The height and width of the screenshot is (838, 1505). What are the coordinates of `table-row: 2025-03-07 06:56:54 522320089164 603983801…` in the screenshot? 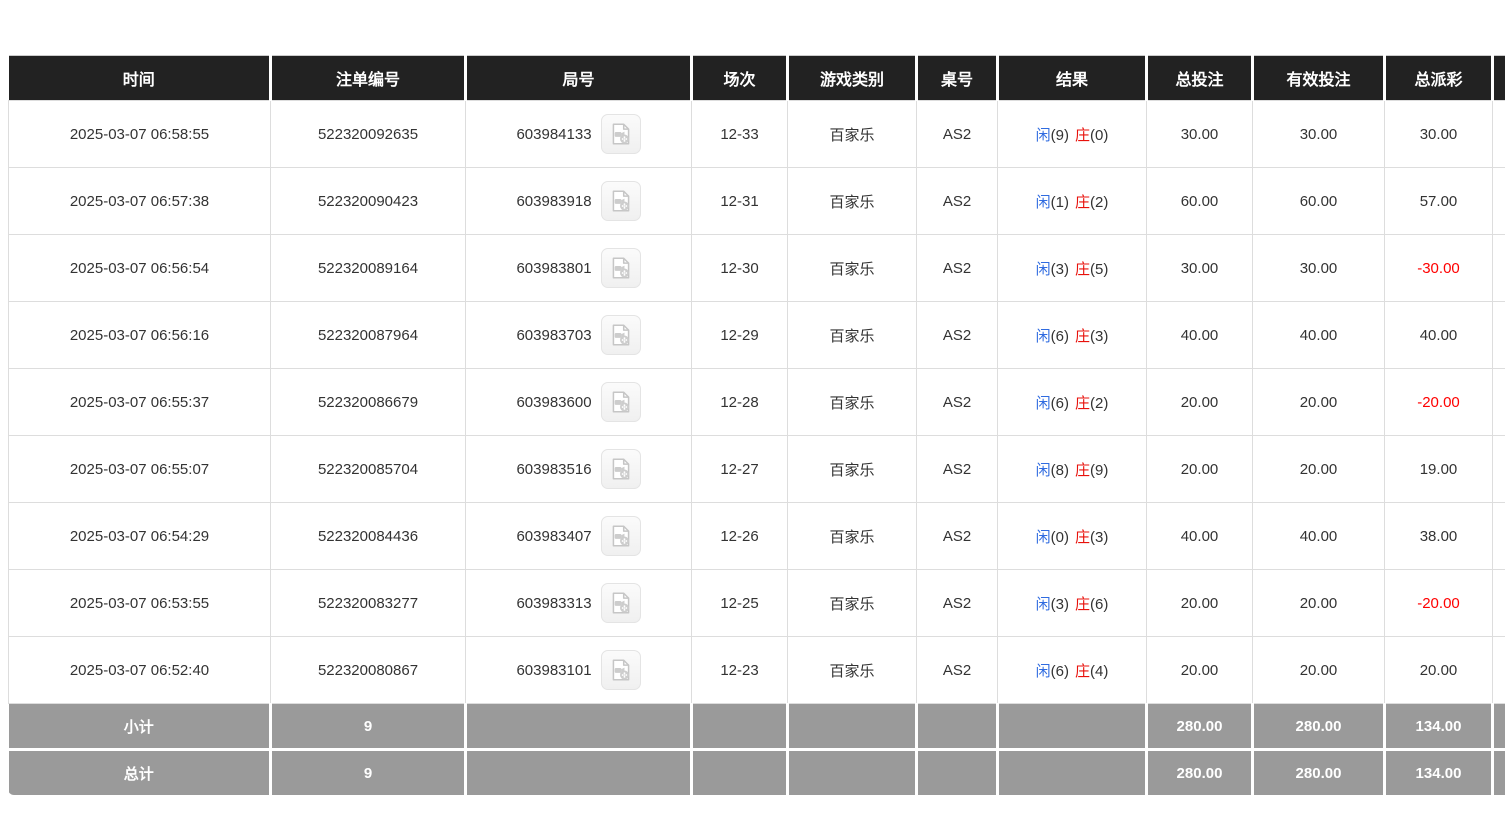 It's located at (756, 268).